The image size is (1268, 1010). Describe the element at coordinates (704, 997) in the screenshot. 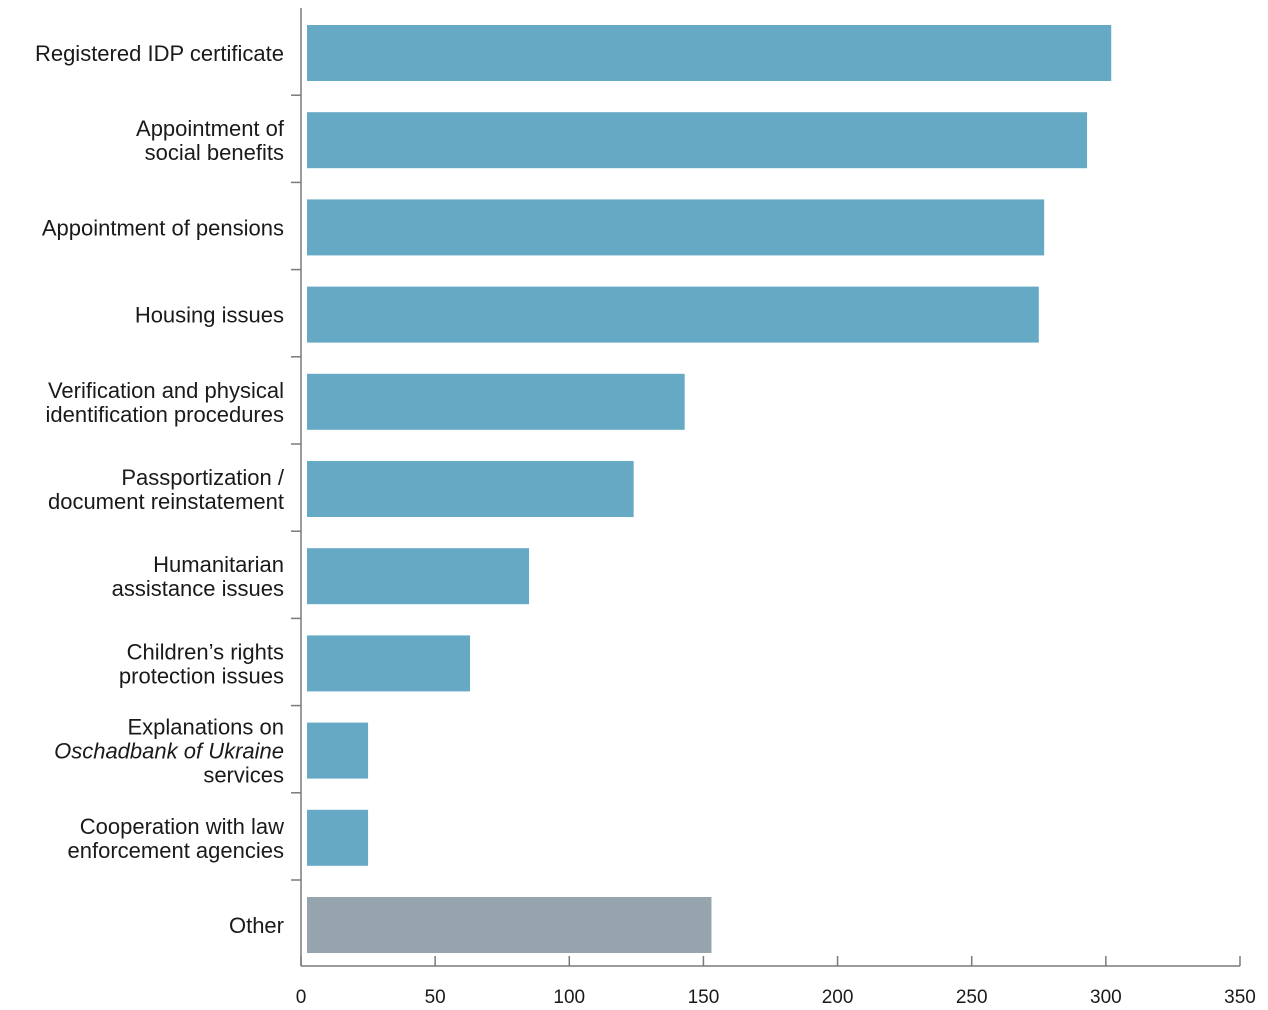

I see `x-tick-label: 150` at that location.